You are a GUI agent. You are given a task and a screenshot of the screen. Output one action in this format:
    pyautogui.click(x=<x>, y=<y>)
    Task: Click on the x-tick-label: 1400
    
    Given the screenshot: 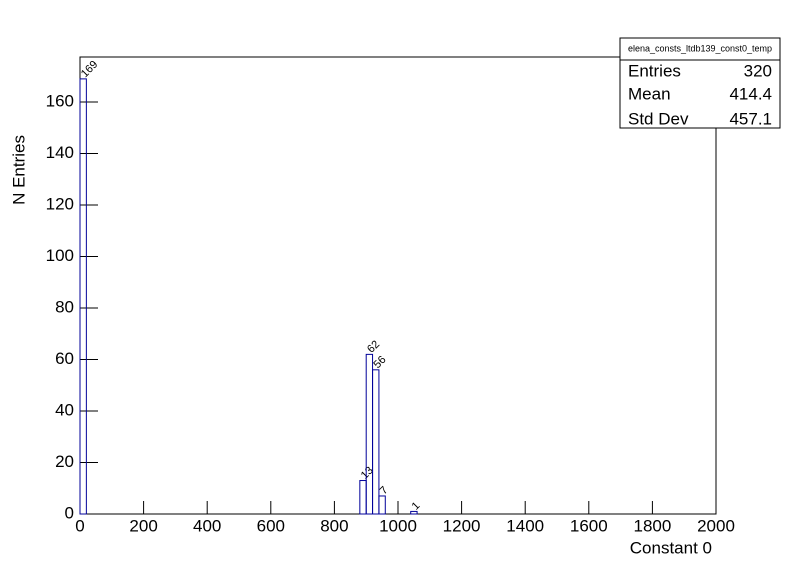 What is the action you would take?
    pyautogui.click(x=525, y=525)
    